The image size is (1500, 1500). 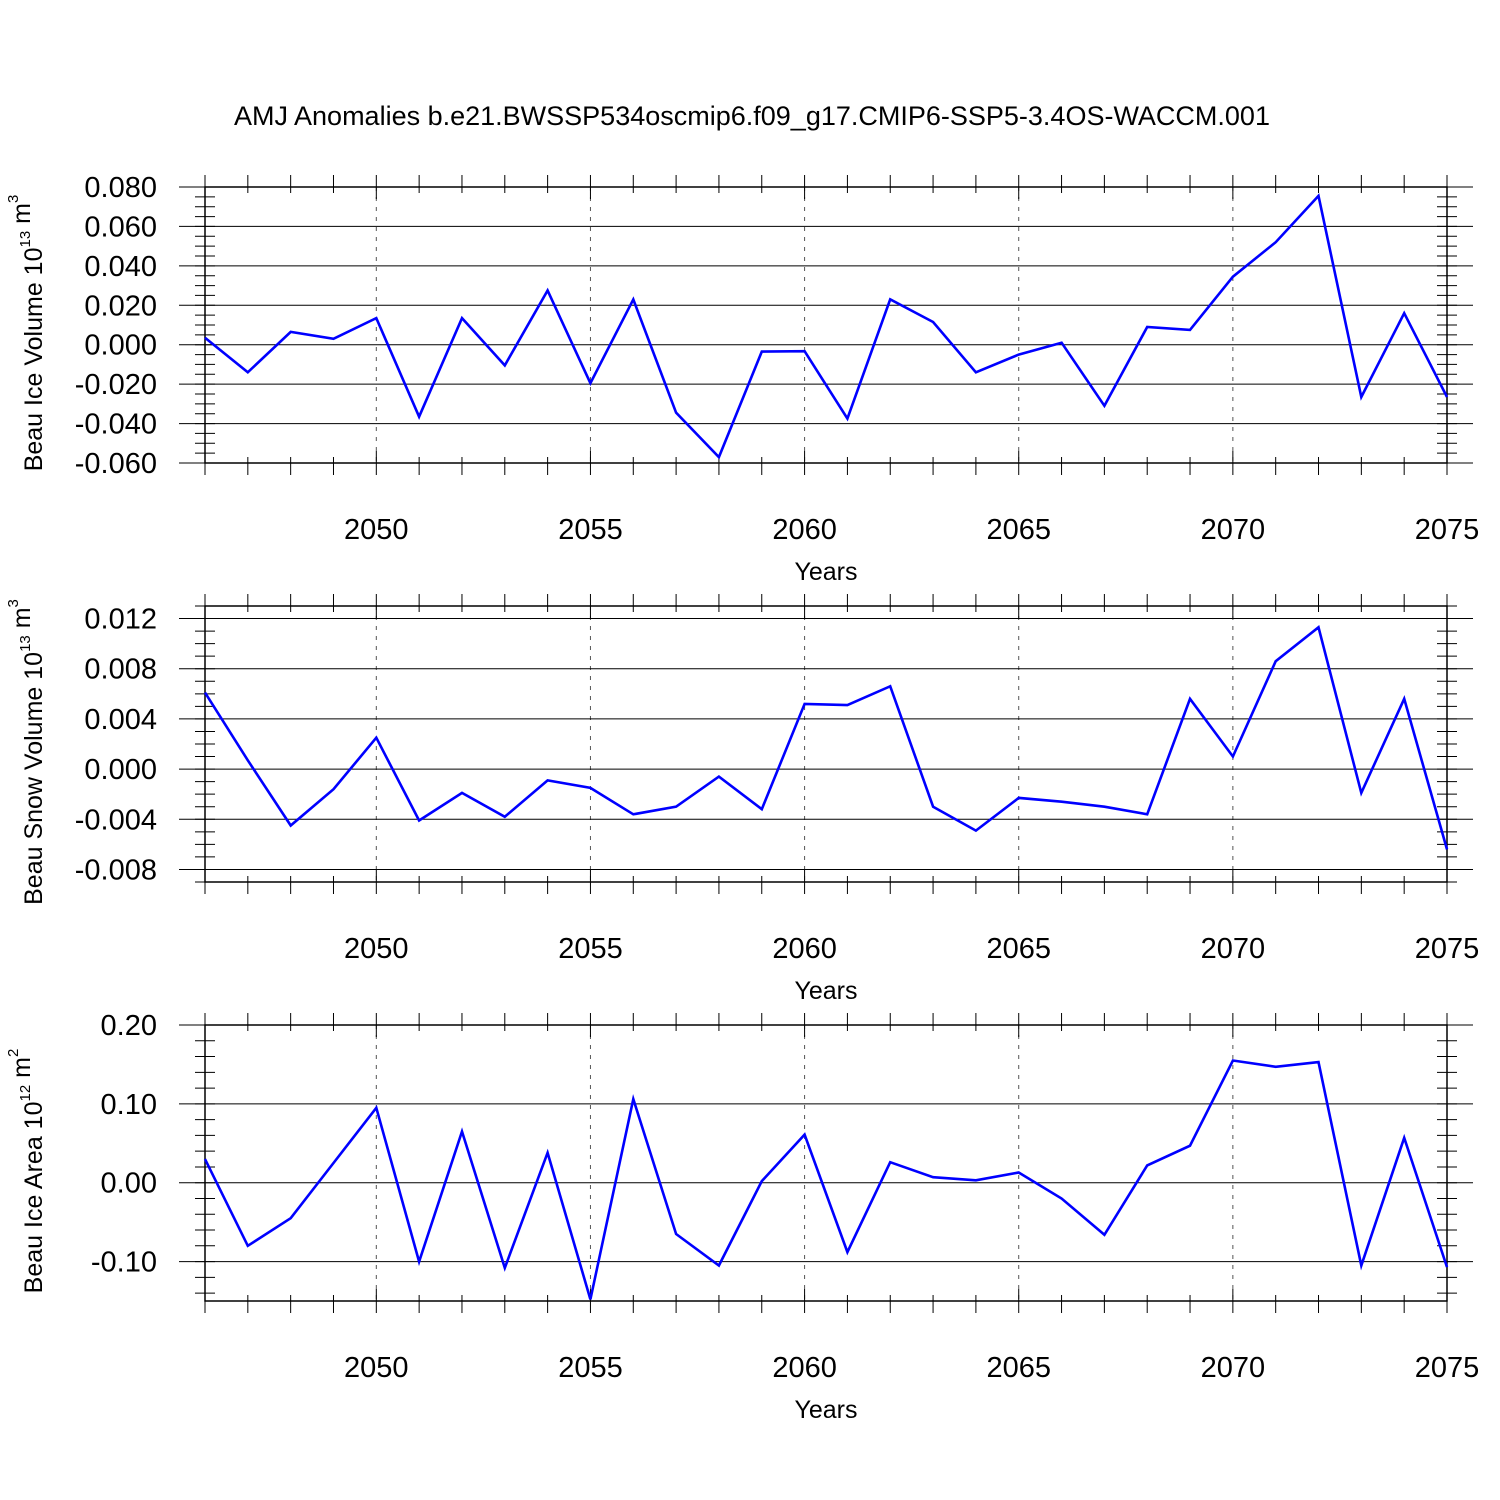 I want to click on y-axis-title-ylabel-unit-unit-exp: 2, so click(x=13, y=1053).